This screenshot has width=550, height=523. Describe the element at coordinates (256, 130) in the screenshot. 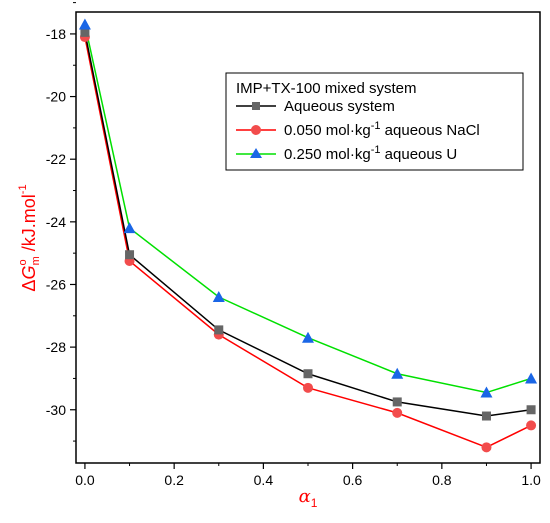

I see `legend-marker-nacl` at that location.